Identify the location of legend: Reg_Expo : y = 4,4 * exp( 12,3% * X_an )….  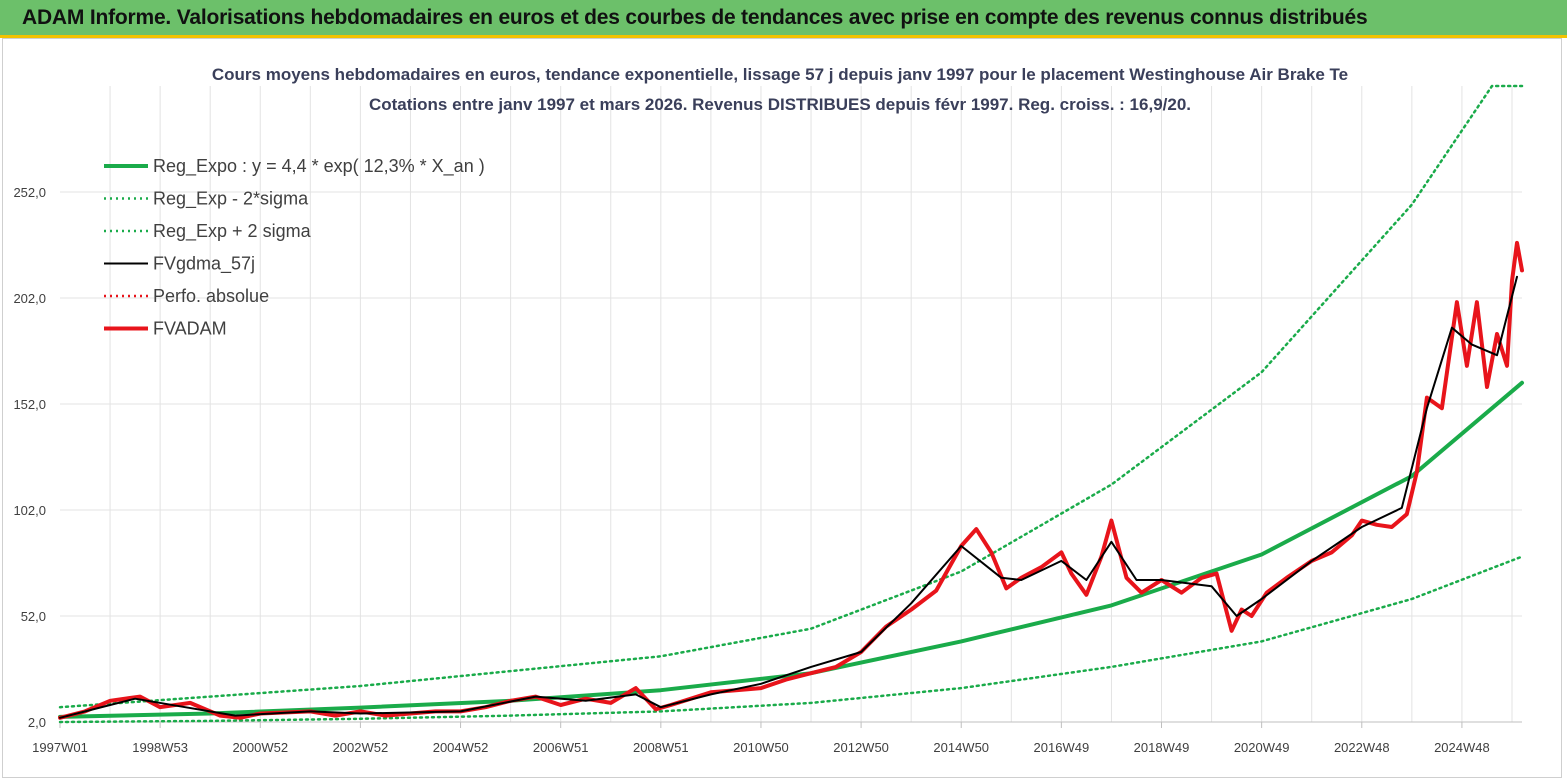
(294, 247).